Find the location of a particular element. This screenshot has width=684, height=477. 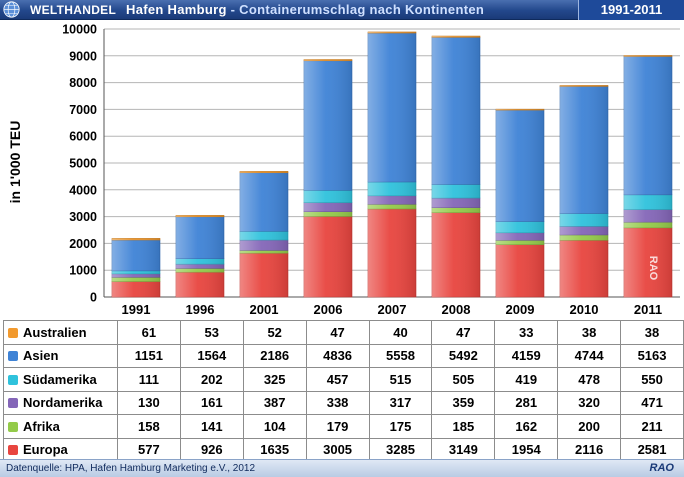

series-label: Afrika is located at coordinates (60, 426).